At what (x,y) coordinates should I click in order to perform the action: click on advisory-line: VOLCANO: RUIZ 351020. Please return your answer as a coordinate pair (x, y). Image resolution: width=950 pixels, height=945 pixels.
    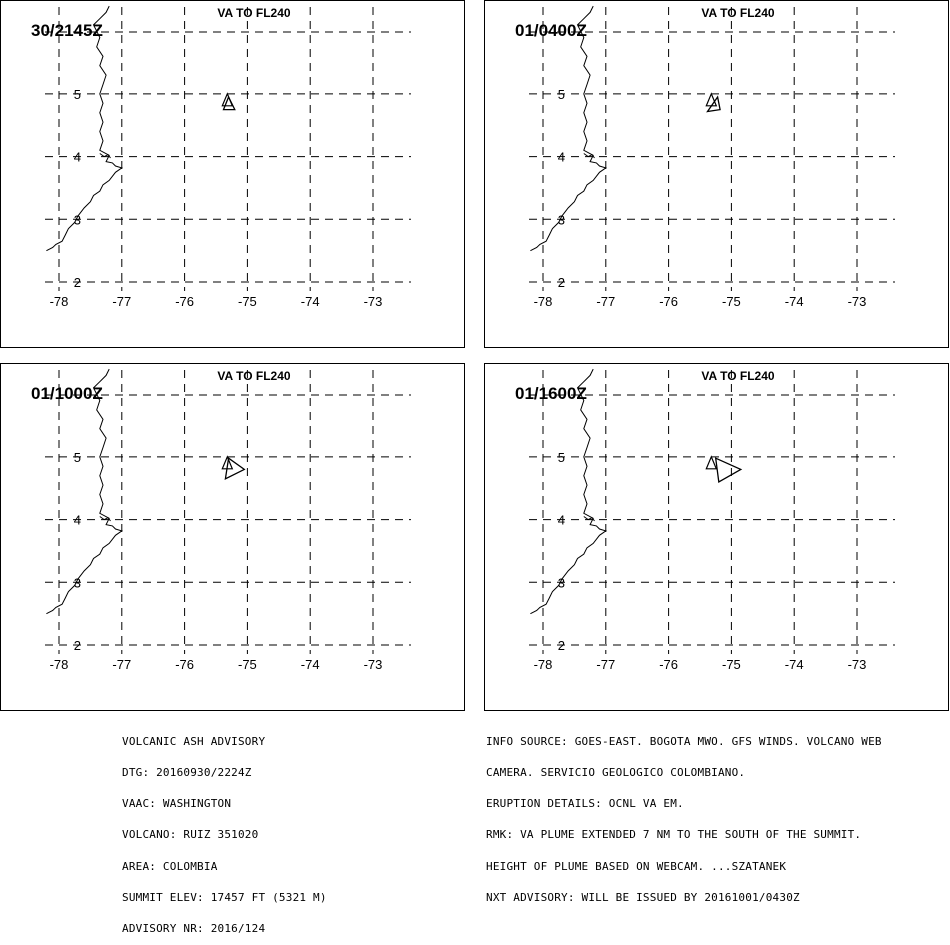
    Looking at the image, I should click on (190, 835).